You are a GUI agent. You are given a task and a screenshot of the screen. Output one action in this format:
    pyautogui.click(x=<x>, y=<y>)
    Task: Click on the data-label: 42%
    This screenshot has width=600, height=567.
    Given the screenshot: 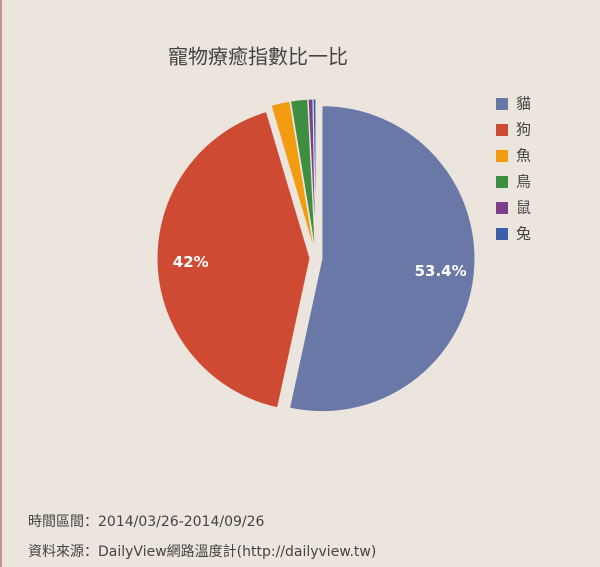 What is the action you would take?
    pyautogui.click(x=191, y=262)
    